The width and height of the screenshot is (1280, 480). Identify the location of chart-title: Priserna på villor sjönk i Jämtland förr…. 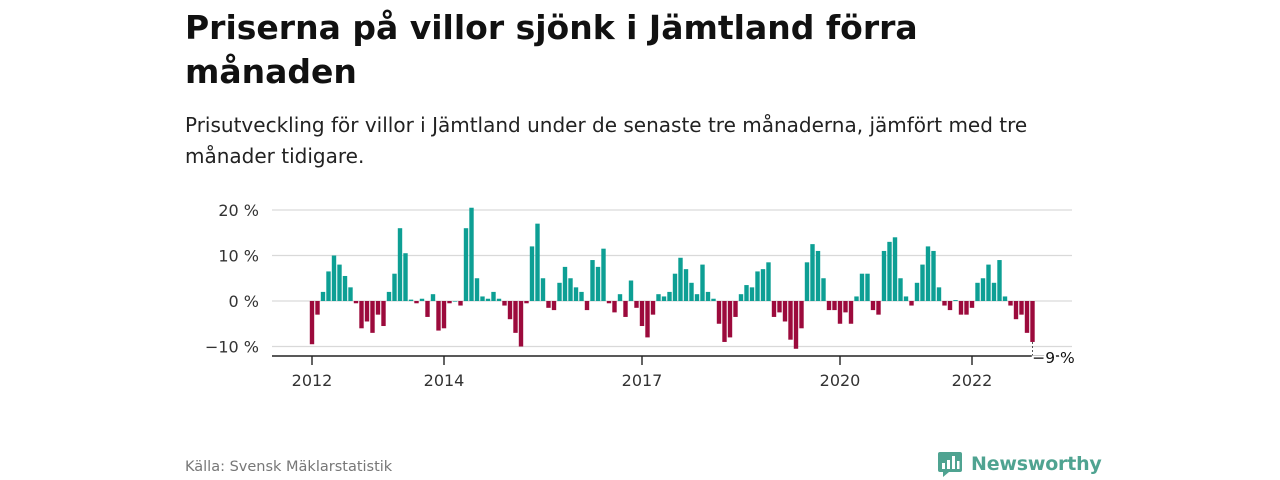
(551, 49).